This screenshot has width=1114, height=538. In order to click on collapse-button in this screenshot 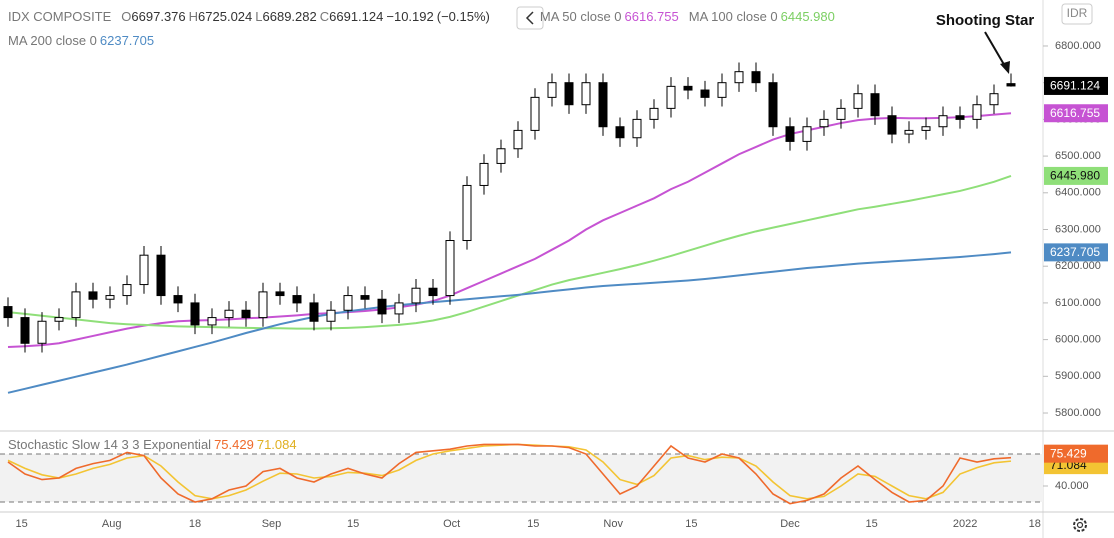, I will do `click(530, 18)`.